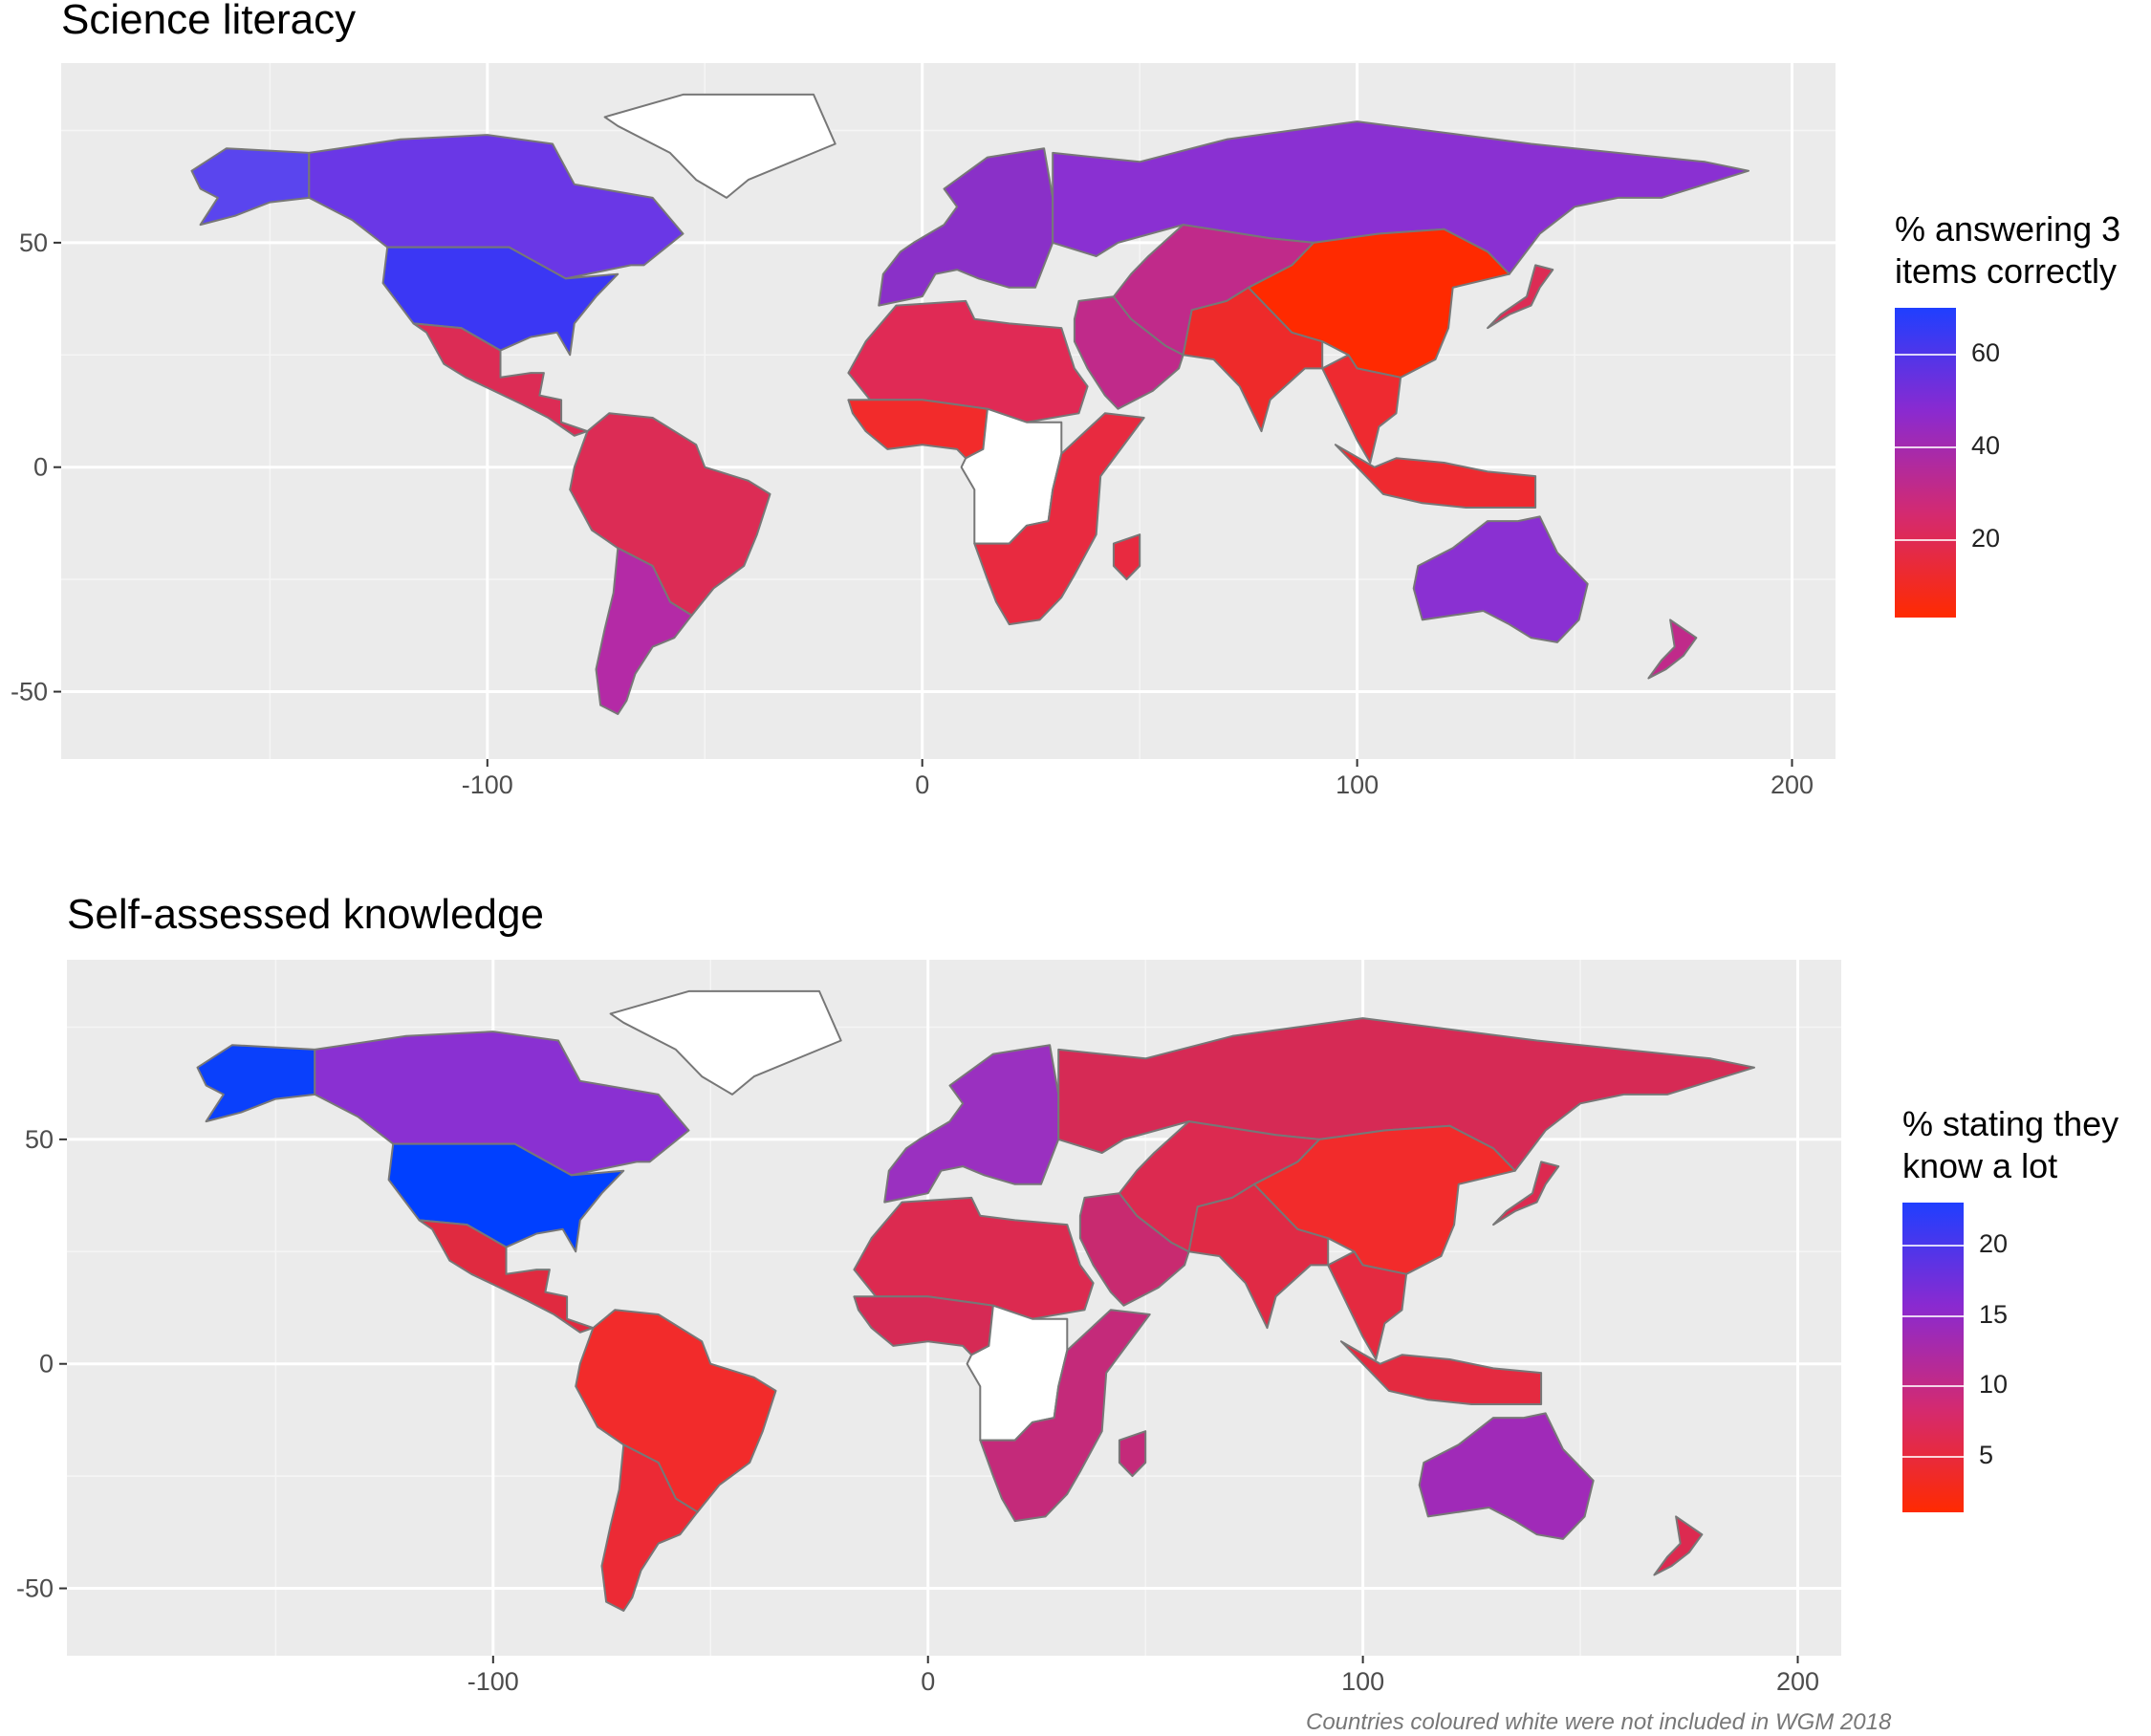  I want to click on legend-tick-label: 60, so click(1986, 353).